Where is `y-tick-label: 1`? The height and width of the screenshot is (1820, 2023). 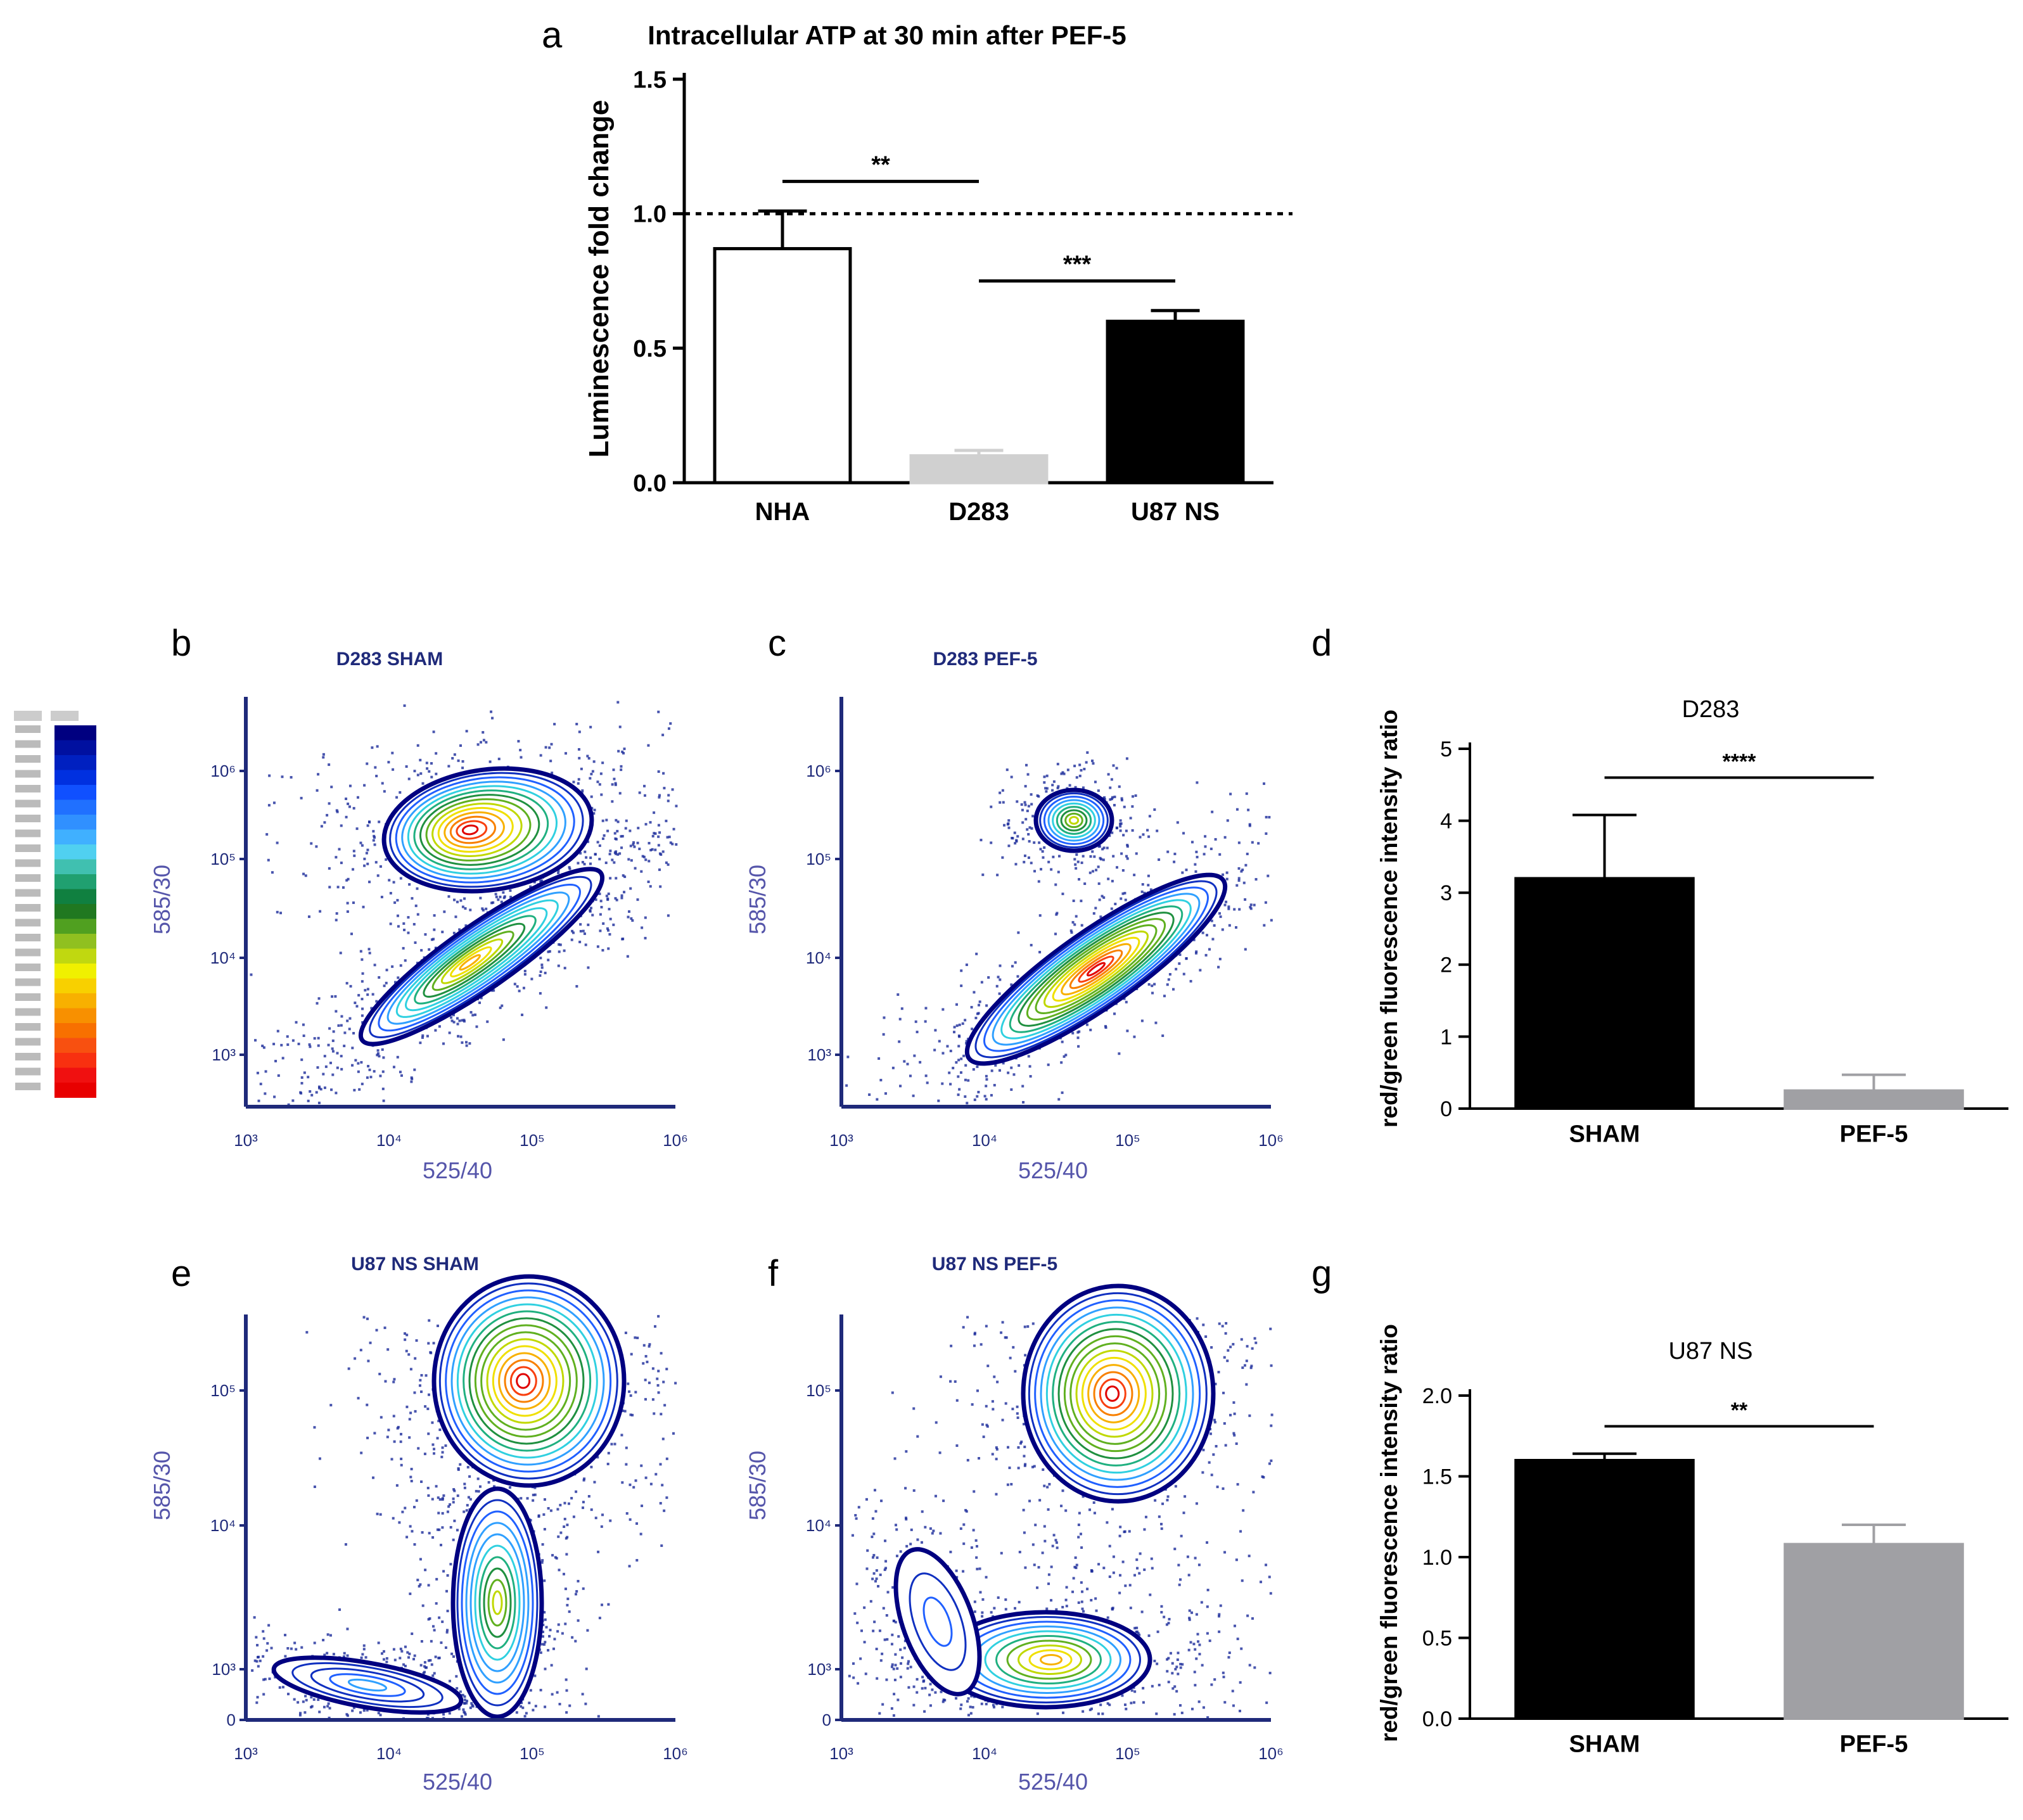
y-tick-label: 1 is located at coordinates (1446, 1037).